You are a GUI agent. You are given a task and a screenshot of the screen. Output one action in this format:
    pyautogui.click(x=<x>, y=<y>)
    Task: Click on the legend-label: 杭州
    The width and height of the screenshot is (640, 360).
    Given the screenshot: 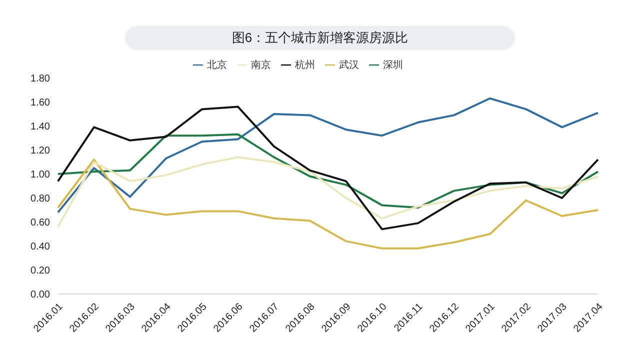 What is the action you would take?
    pyautogui.click(x=305, y=65)
    